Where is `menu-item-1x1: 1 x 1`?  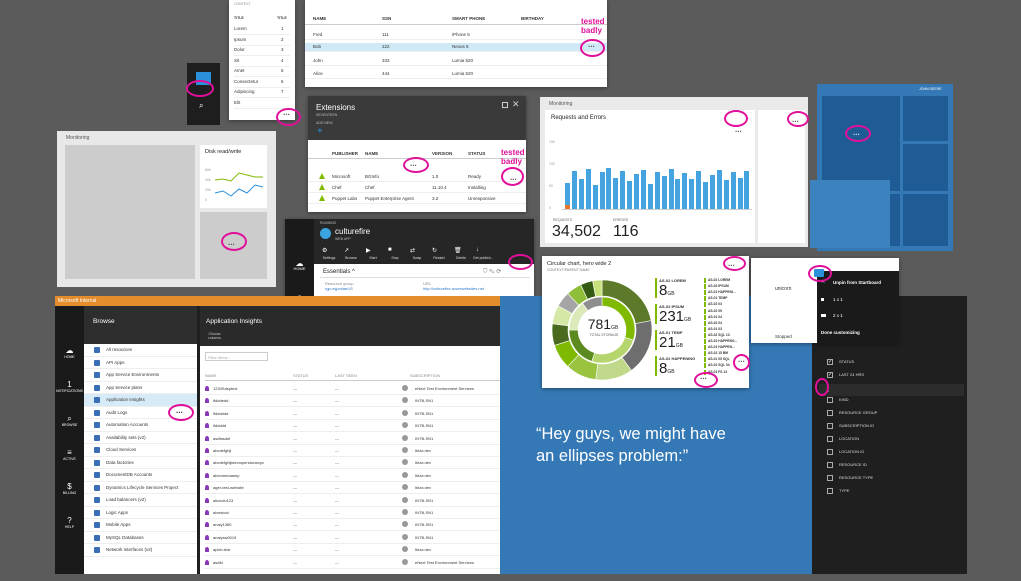 menu-item-1x1: 1 x 1 is located at coordinates (838, 299).